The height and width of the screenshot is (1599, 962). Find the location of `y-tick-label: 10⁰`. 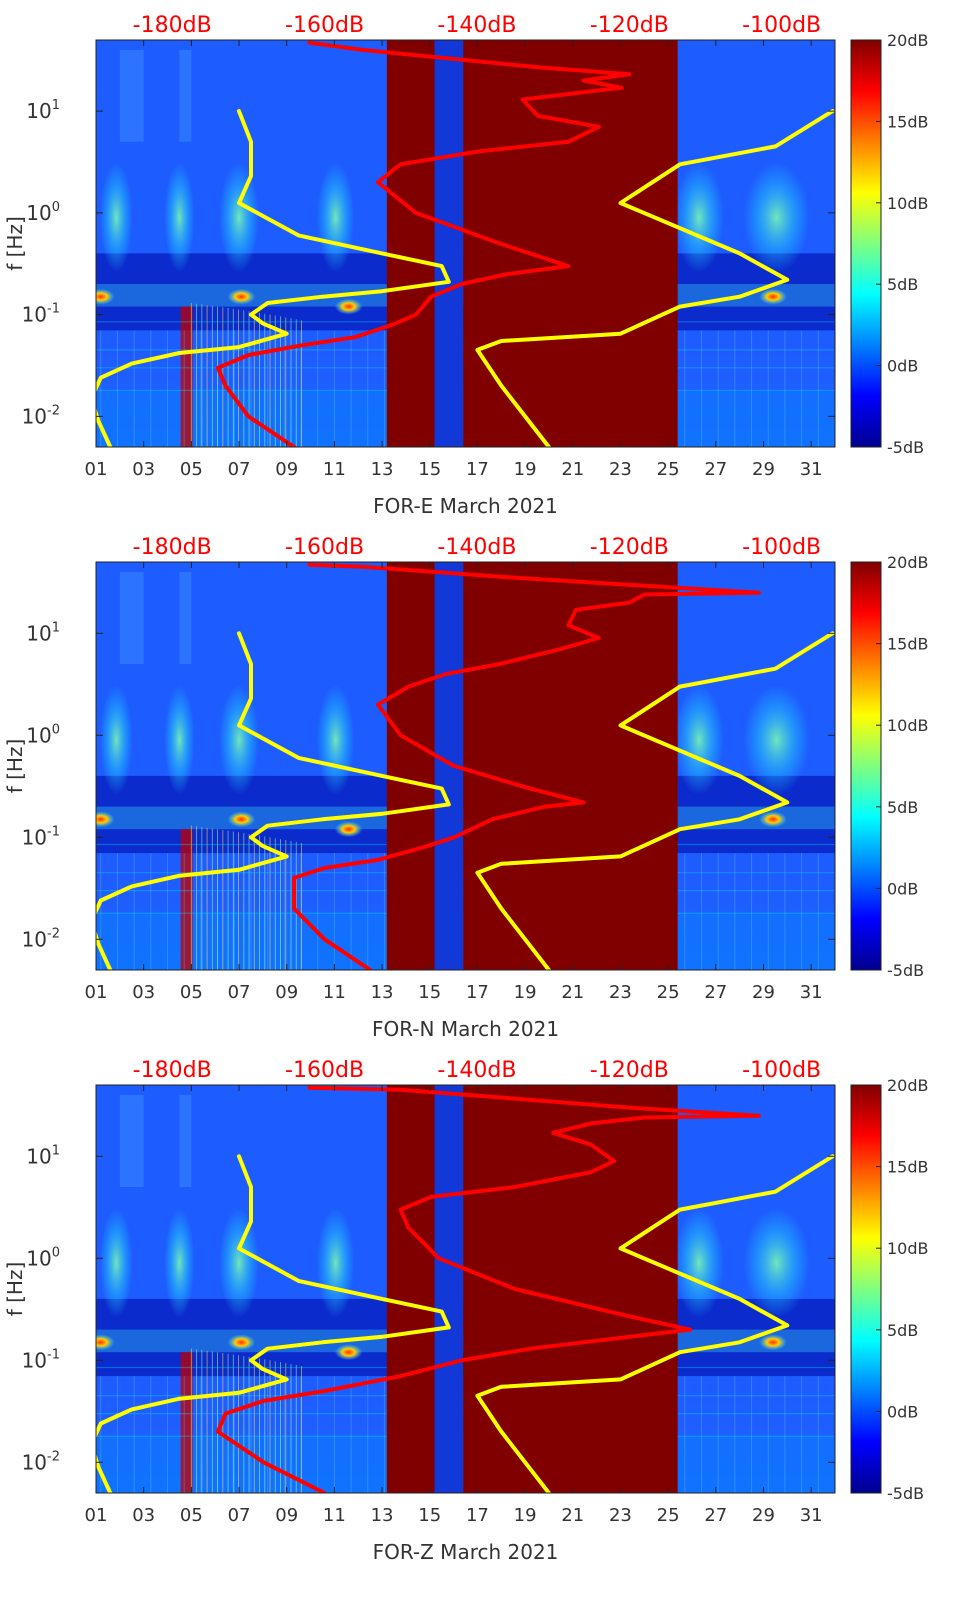

y-tick-label: 10⁰ is located at coordinates (43, 212).